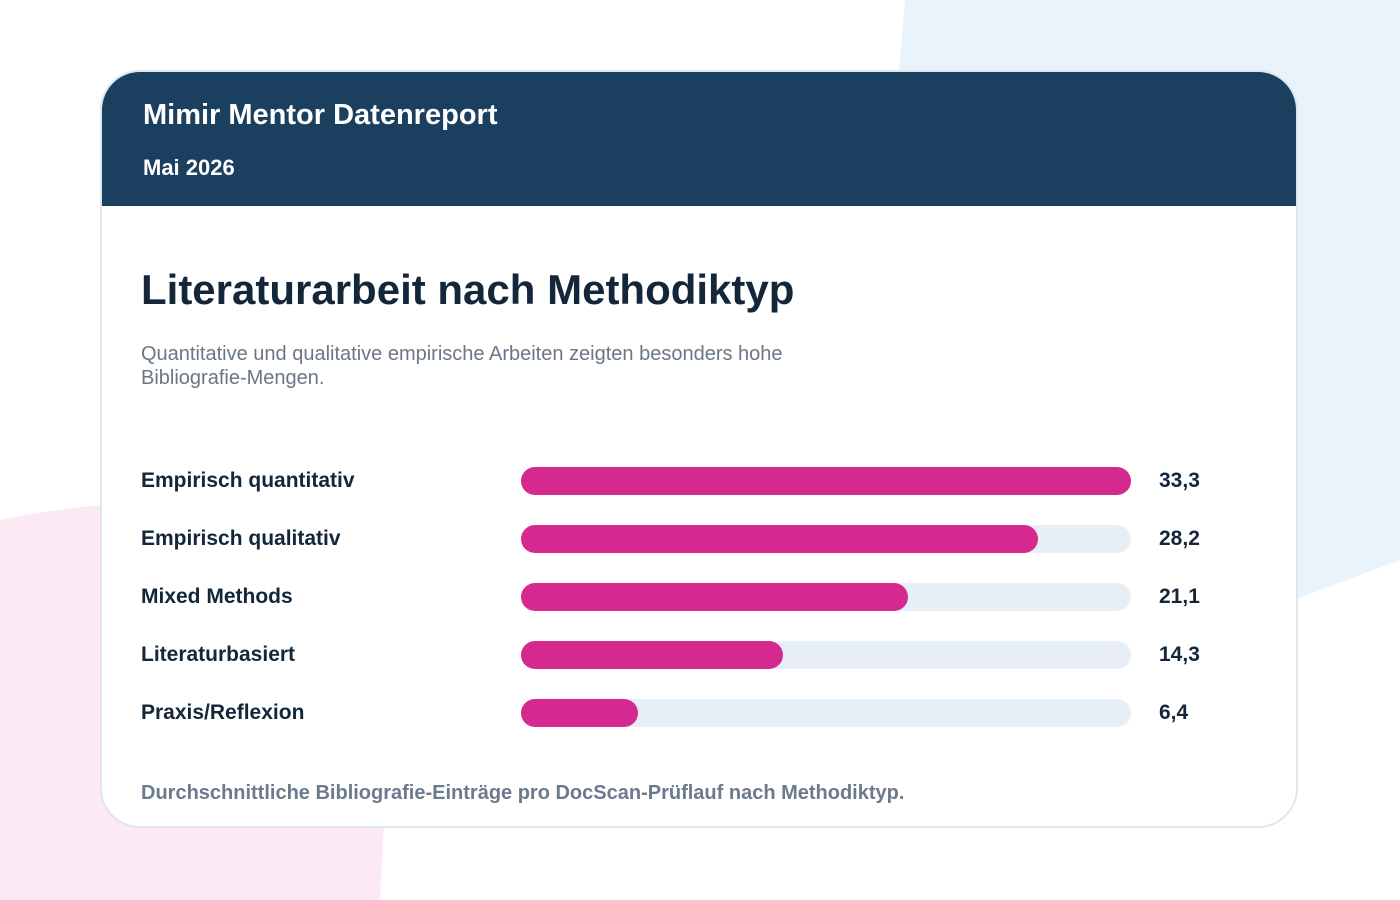  What do you see at coordinates (1179, 654) in the screenshot?
I see `value-label: 14,3` at bounding box center [1179, 654].